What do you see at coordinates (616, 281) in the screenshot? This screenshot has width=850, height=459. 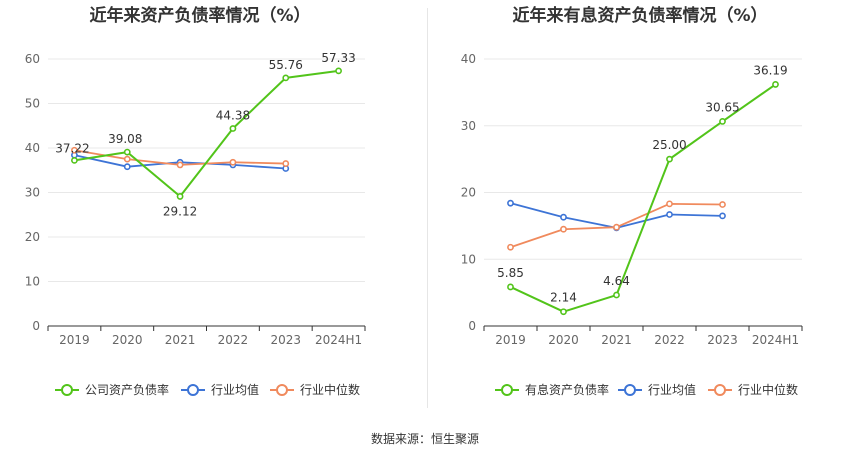 I see `data-label: 4.64` at bounding box center [616, 281].